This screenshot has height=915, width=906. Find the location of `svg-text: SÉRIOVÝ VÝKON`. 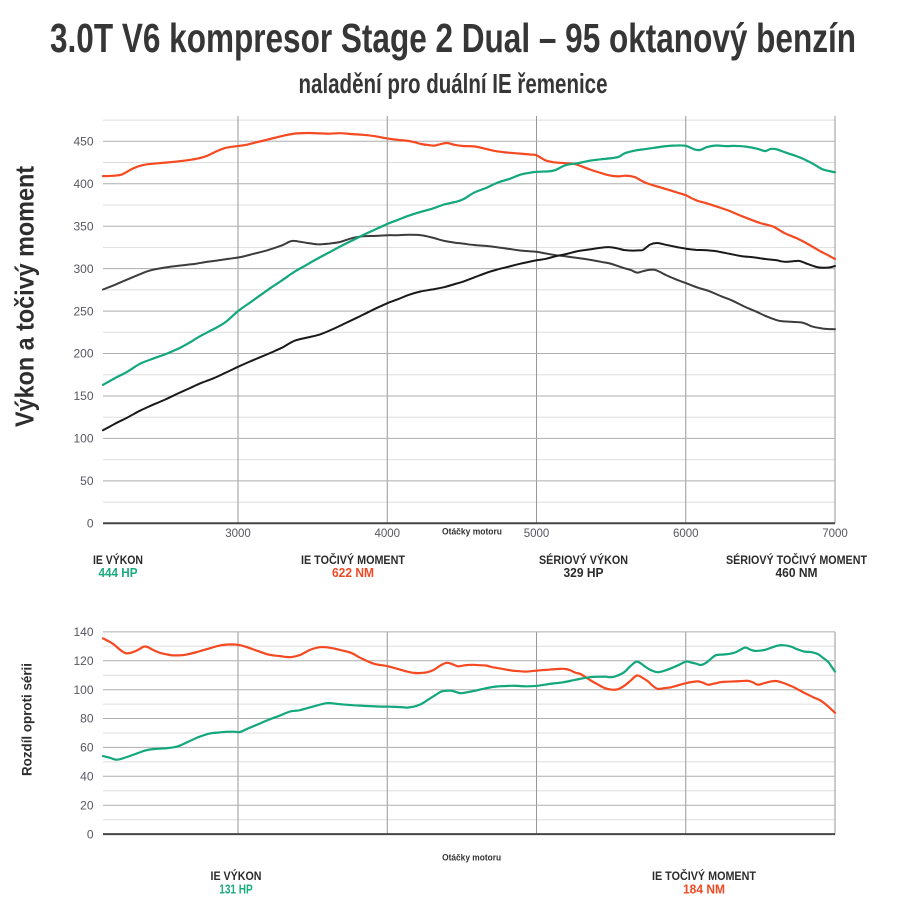

svg-text: SÉRIOVÝ VÝKON is located at coordinates (583, 559).